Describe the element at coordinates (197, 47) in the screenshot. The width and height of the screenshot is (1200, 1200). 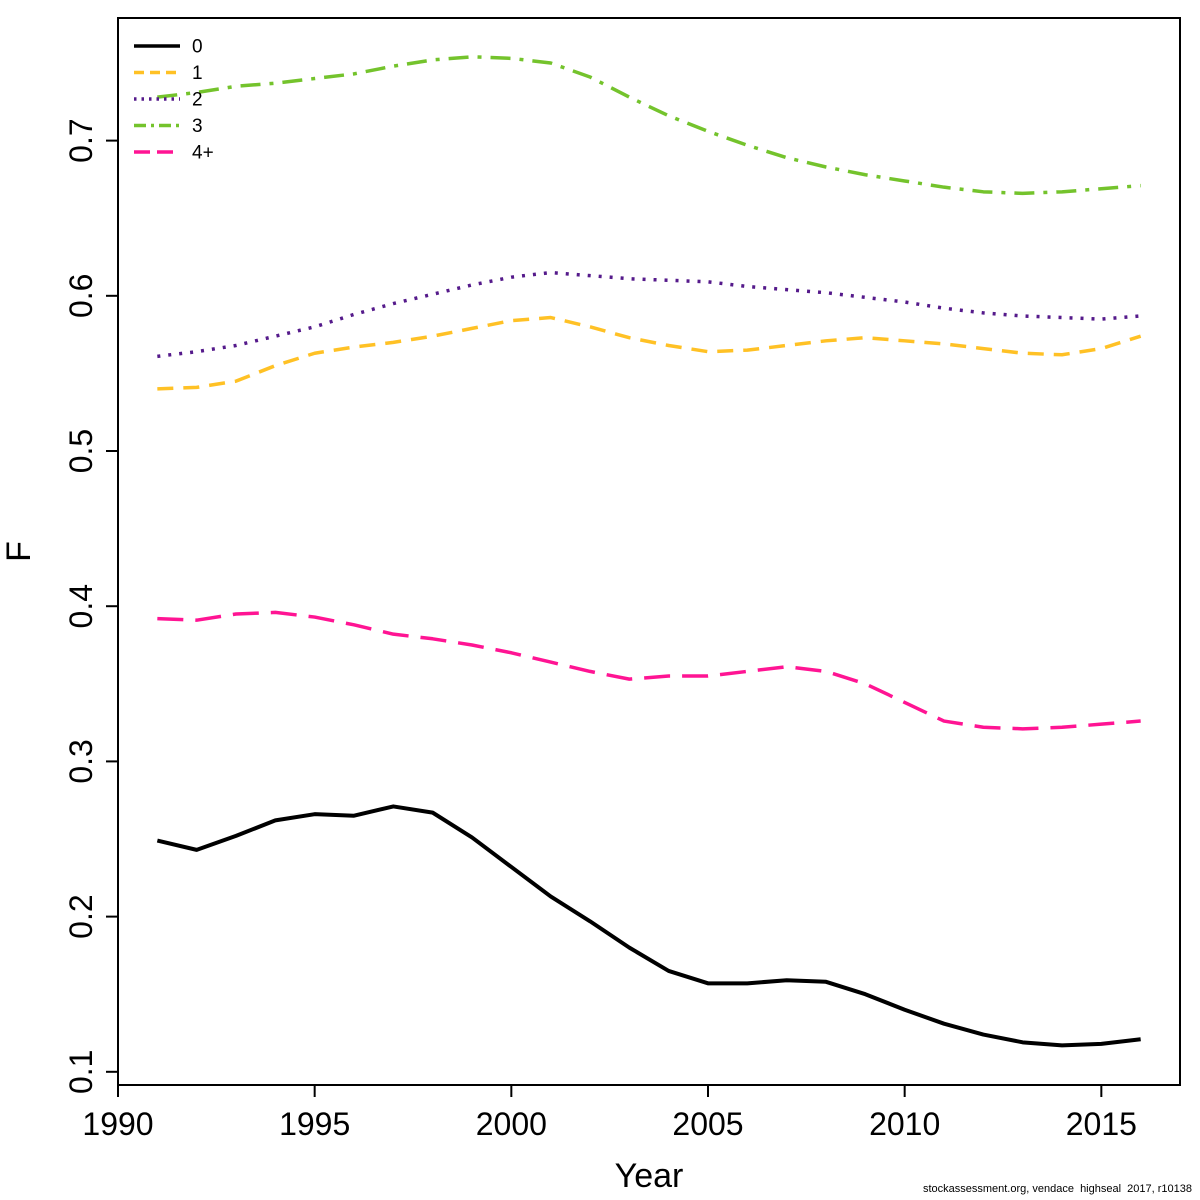
I see `legend-label-0: 0` at that location.